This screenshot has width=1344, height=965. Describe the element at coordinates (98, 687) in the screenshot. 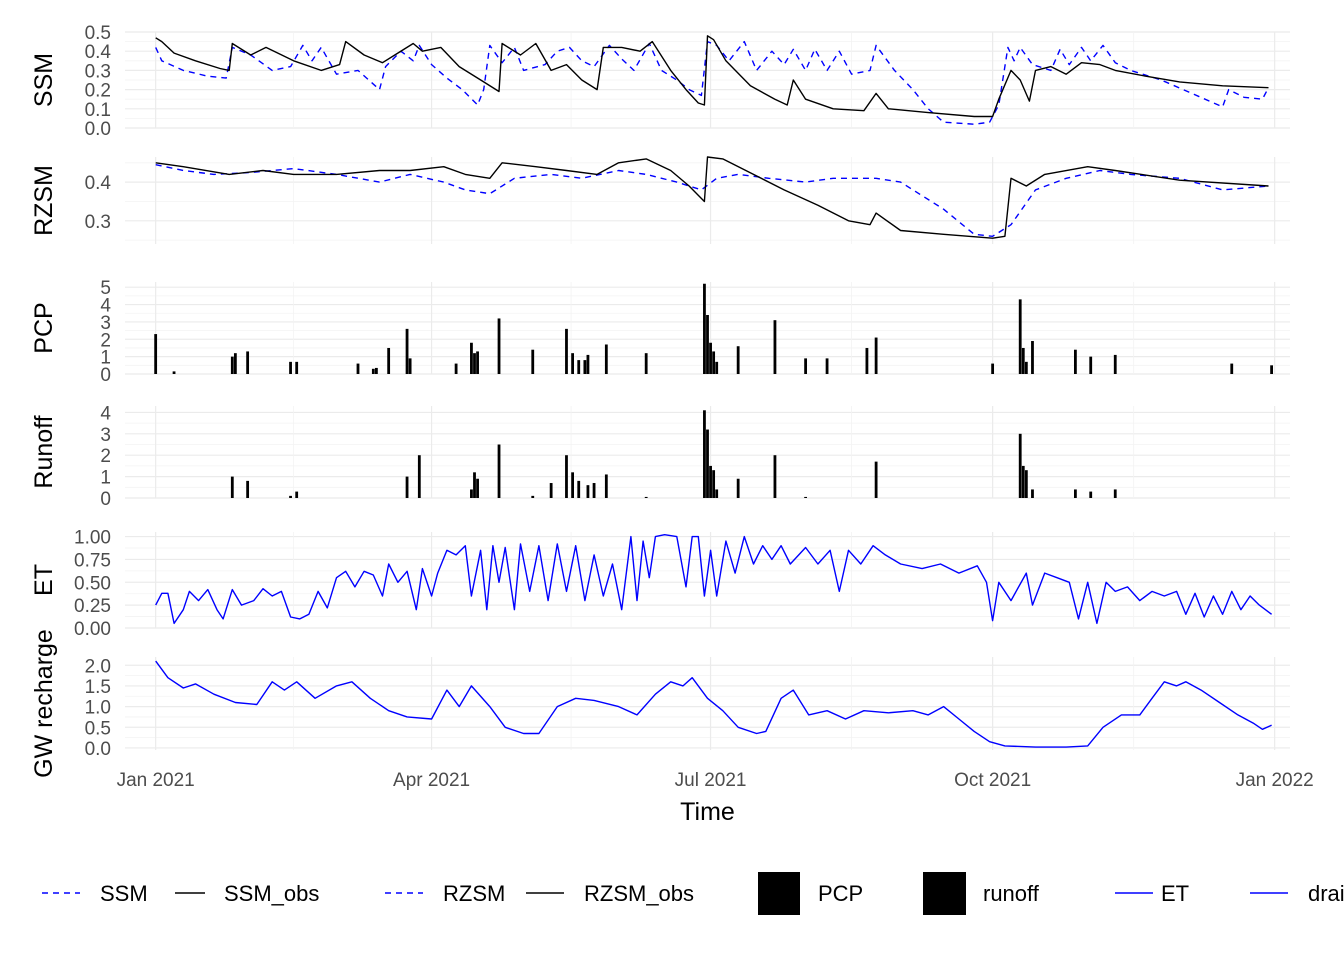

I see `y-tick-label: 1.5` at that location.